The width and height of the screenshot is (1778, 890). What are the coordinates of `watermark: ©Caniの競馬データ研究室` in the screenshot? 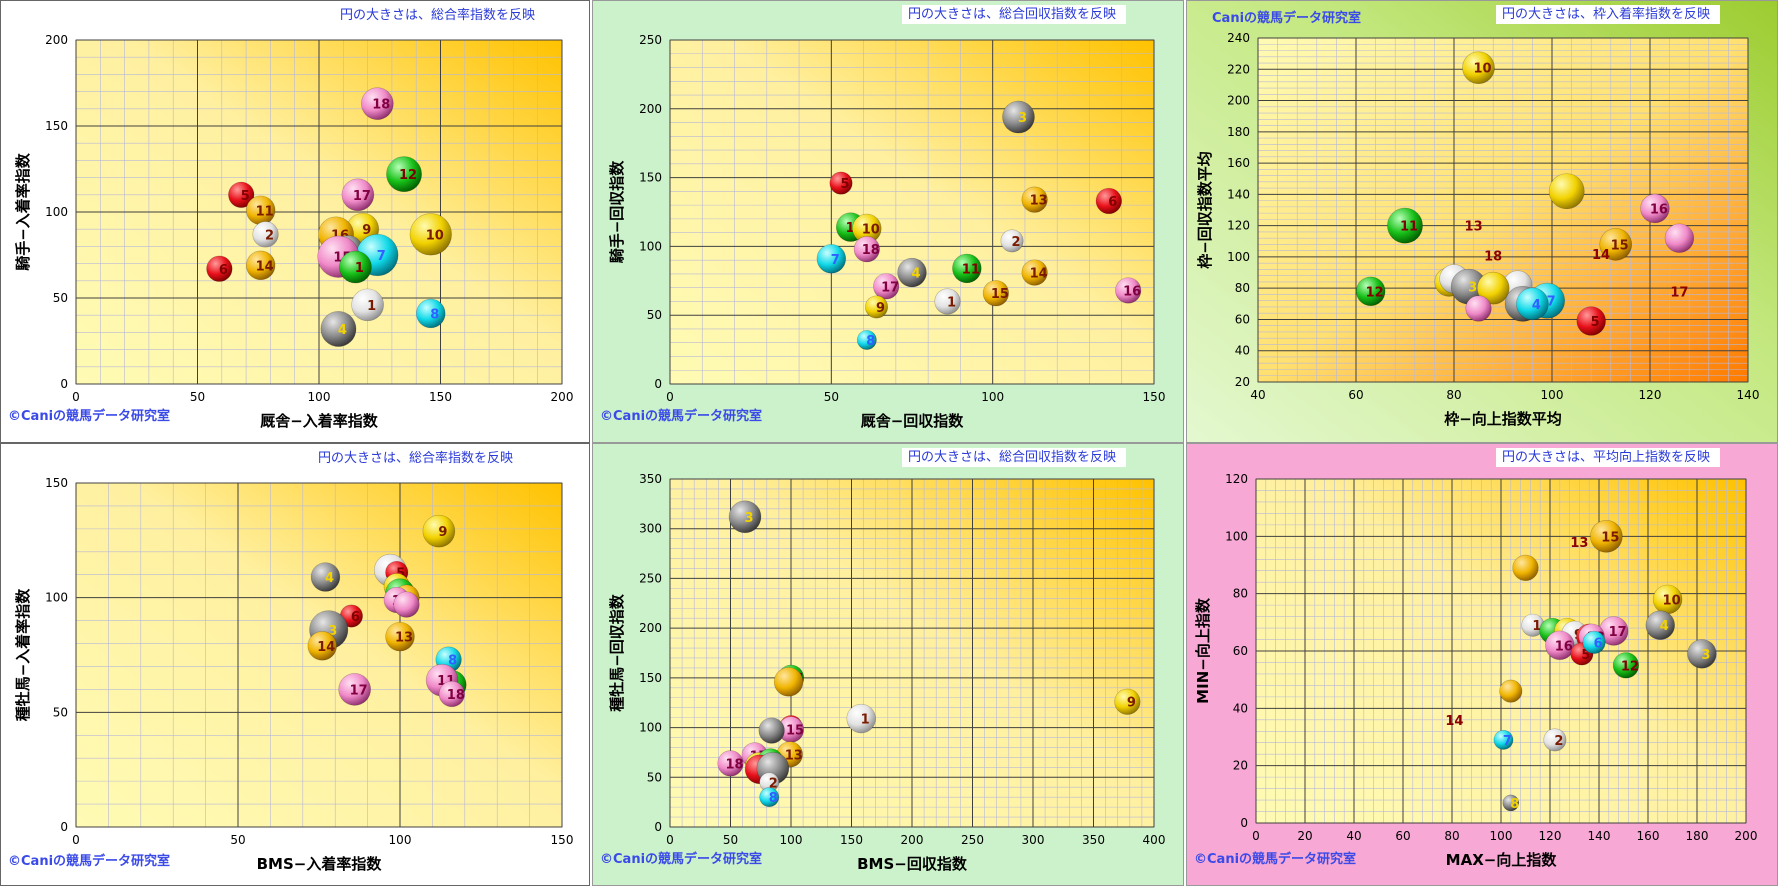 It's located at (681, 859).